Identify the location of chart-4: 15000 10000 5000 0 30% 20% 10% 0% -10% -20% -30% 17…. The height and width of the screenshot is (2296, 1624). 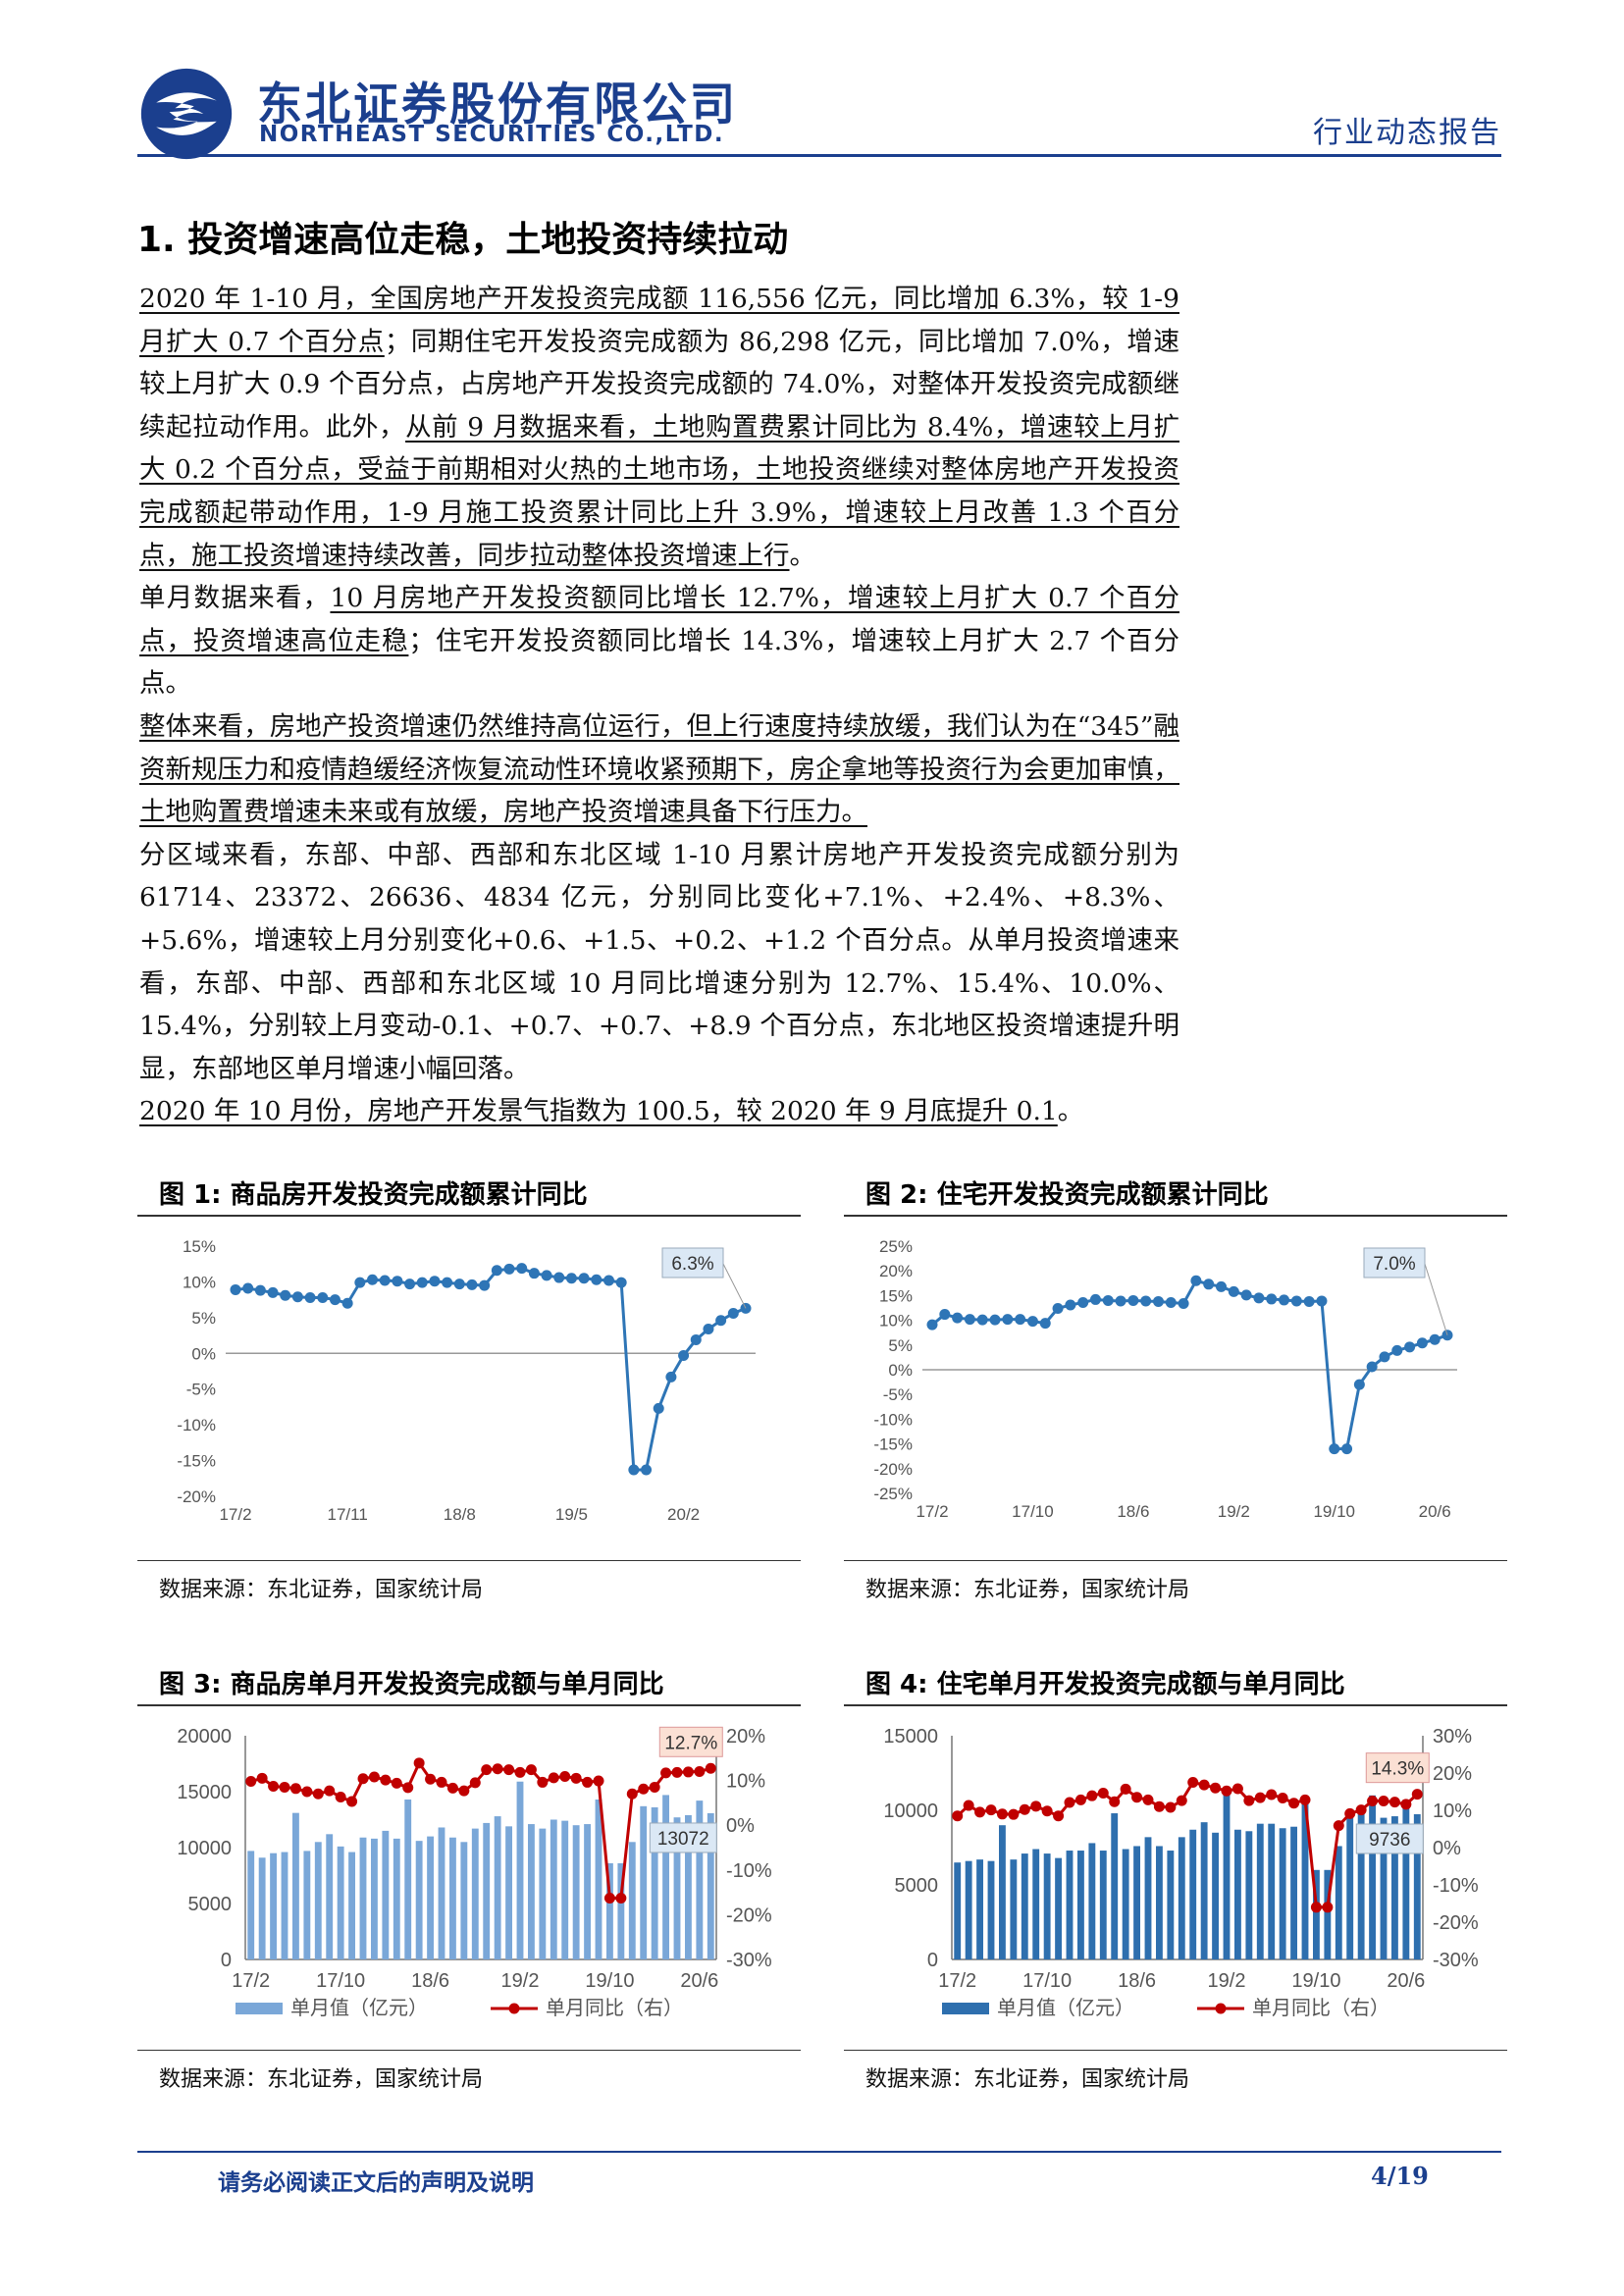
(1175, 1878).